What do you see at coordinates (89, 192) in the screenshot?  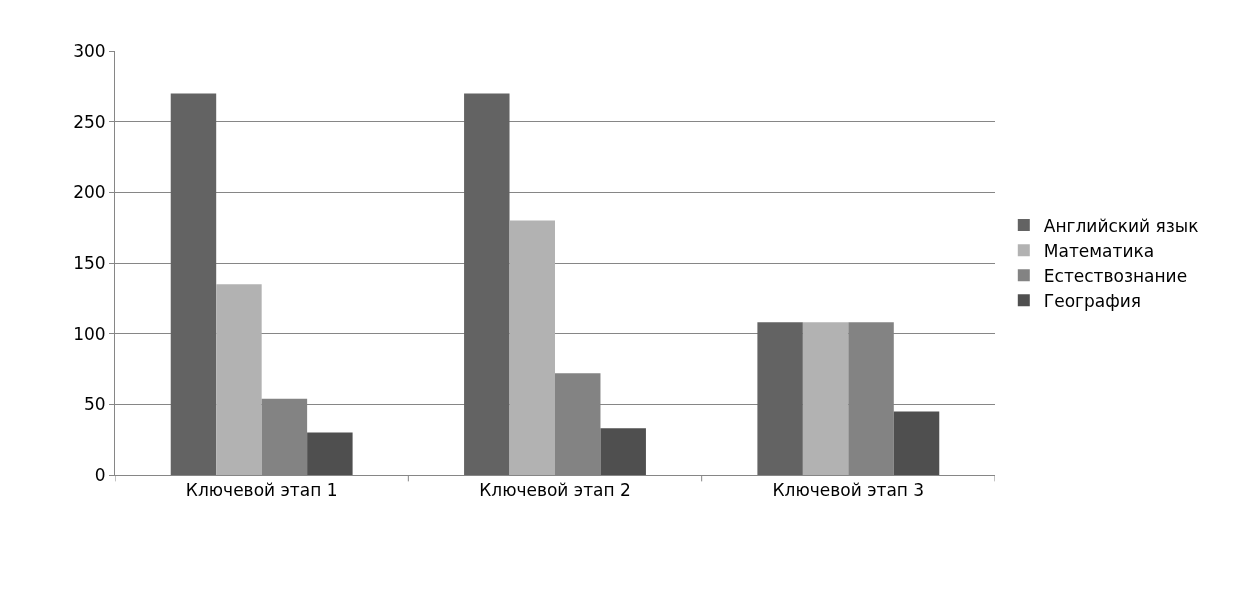 I see `y-tick-label: 200` at bounding box center [89, 192].